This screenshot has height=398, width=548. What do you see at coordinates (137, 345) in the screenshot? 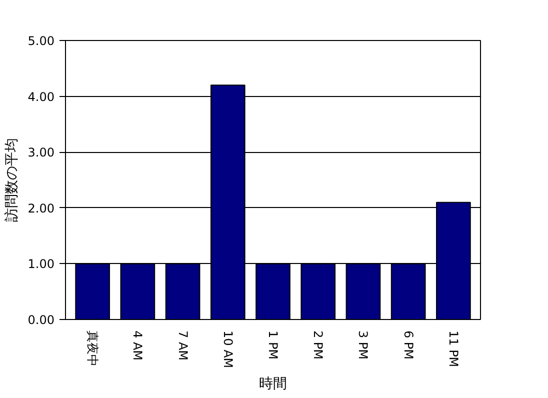
I see `x-tick-label: 4 AM` at bounding box center [137, 345].